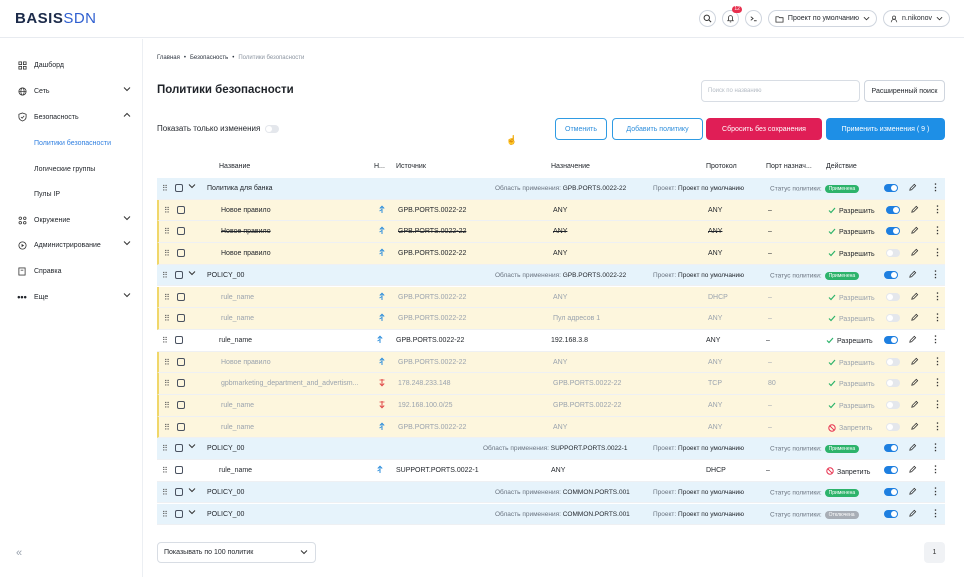  Describe the element at coordinates (780, 91) in the screenshot. I see `search-input: Поиск по названию` at that location.